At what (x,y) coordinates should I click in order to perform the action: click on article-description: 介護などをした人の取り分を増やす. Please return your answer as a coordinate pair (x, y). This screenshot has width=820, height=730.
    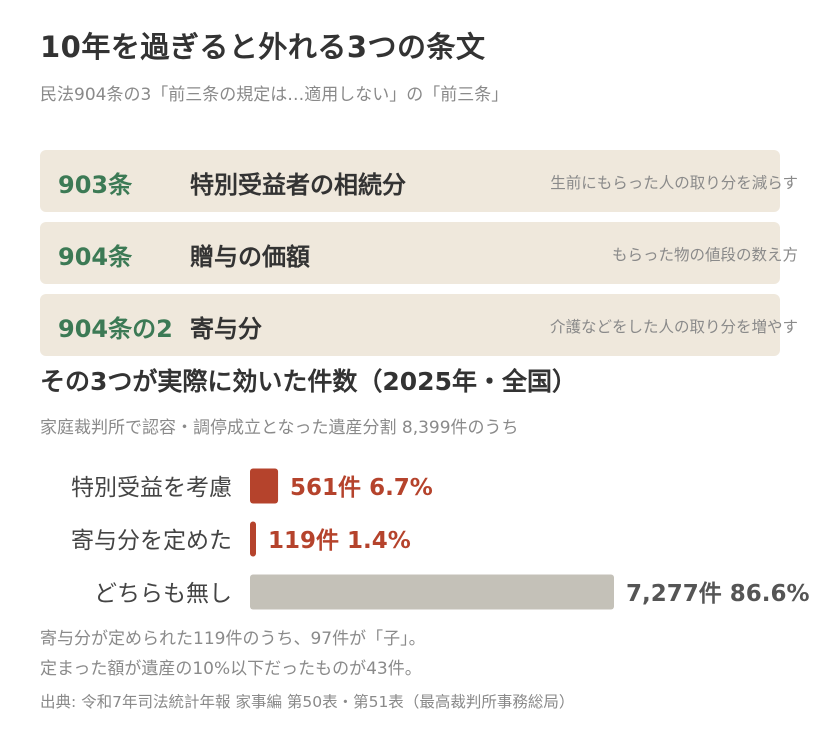
    Looking at the image, I should click on (673, 327).